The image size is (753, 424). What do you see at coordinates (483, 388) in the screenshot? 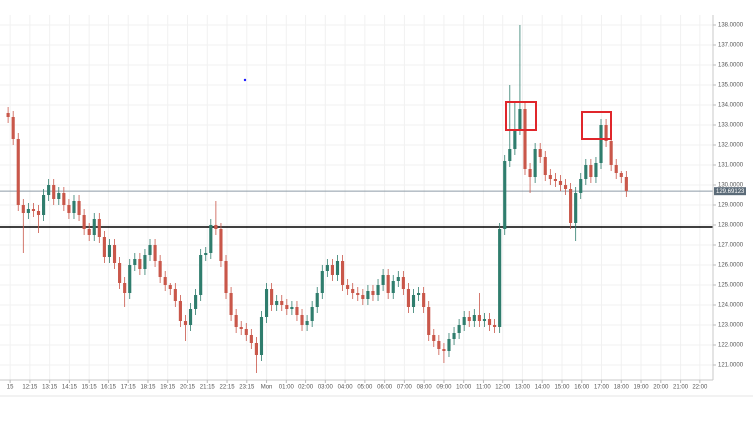
I see `x-tick-label: 11:00` at bounding box center [483, 388].